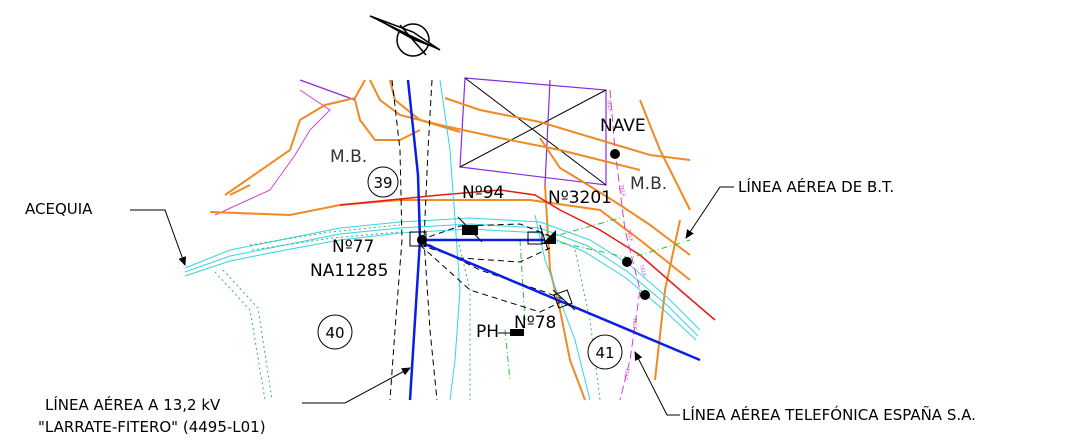 This screenshot has width=1069, height=442. I want to click on hatched-canal, so click(407, 320).